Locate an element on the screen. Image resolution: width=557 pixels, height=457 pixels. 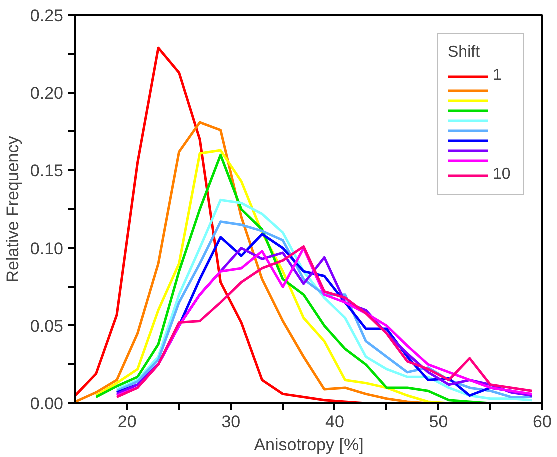
x-tick-label: 50 is located at coordinates (438, 422).